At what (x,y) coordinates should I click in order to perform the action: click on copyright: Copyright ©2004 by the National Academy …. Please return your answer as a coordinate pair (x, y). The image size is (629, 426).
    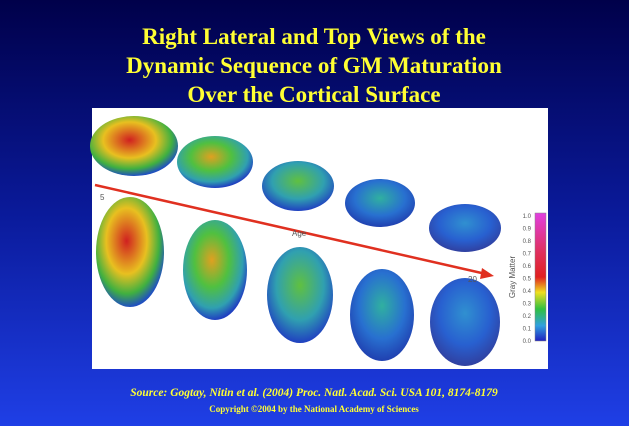
    Looking at the image, I should click on (314, 409).